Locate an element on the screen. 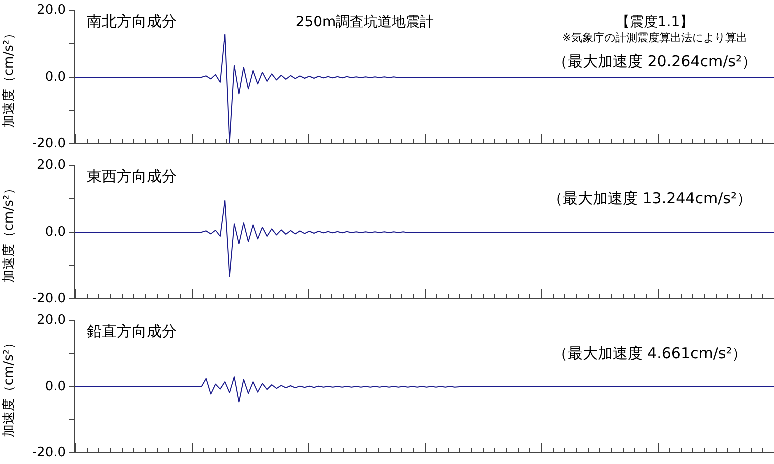 The height and width of the screenshot is (464, 774). chart-title: 鉛直方向成分 is located at coordinates (132, 331).